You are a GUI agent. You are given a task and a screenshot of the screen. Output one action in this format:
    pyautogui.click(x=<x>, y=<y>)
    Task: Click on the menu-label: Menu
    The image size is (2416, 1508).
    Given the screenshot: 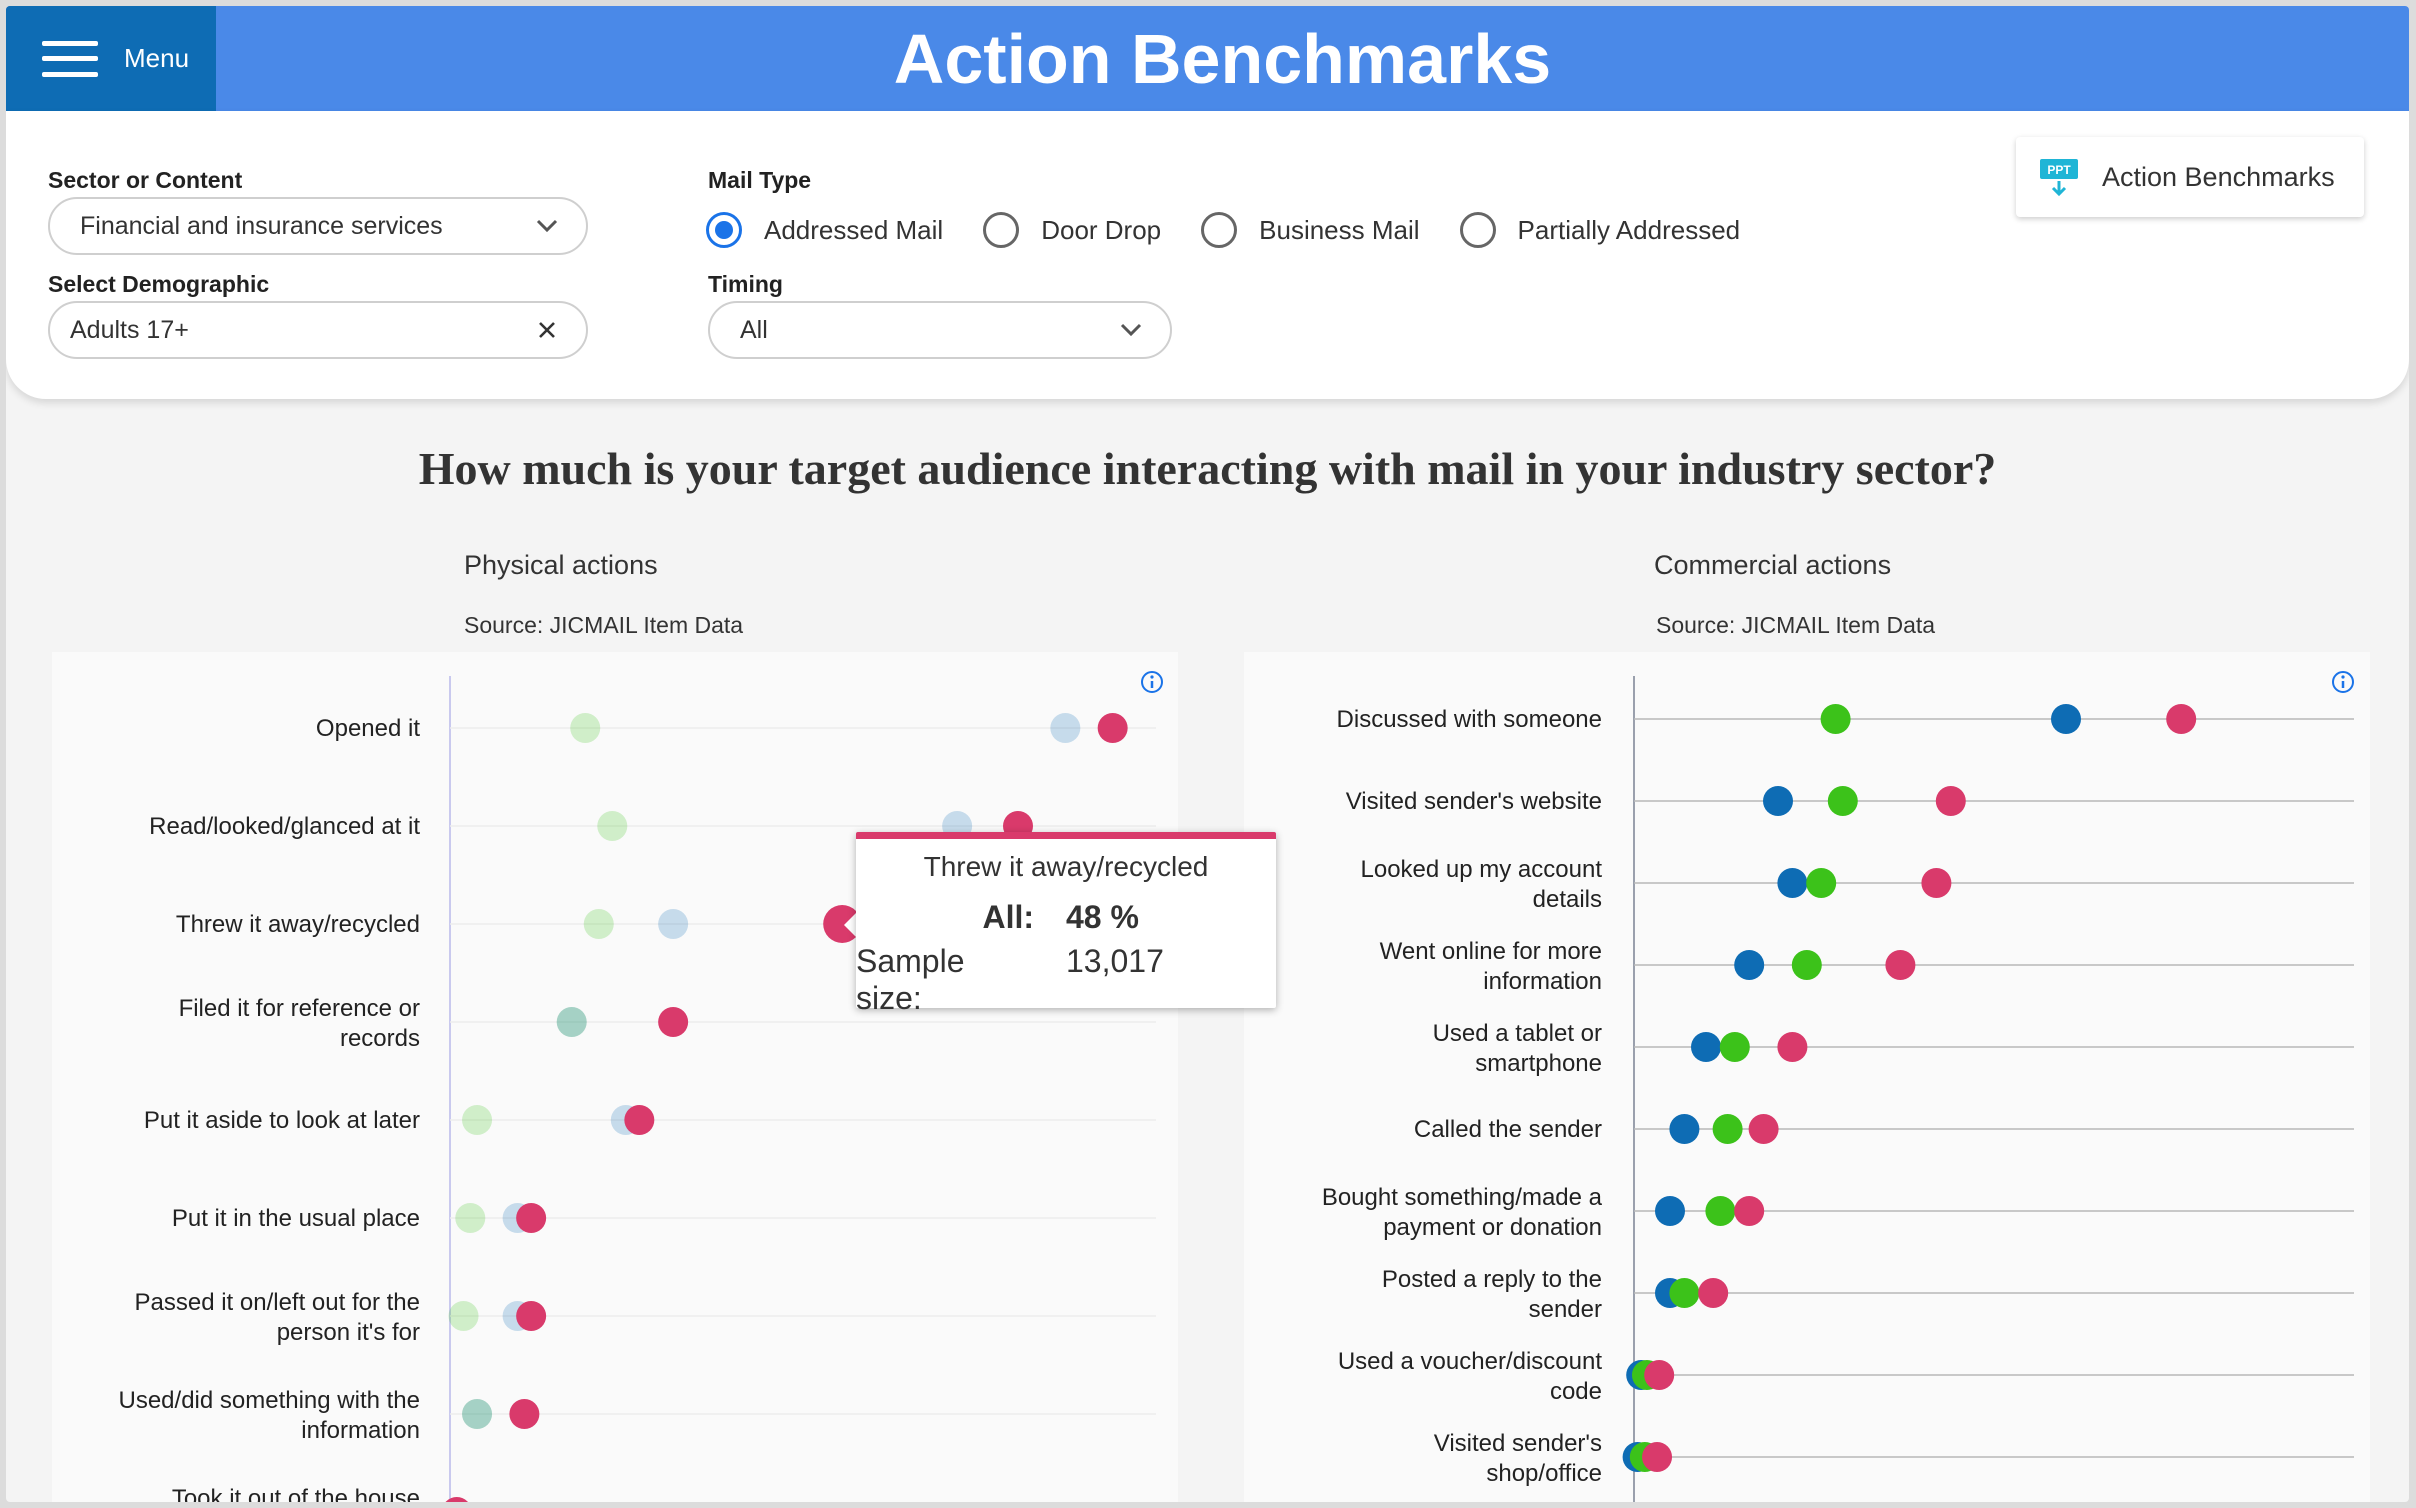 What is the action you would take?
    pyautogui.click(x=157, y=58)
    